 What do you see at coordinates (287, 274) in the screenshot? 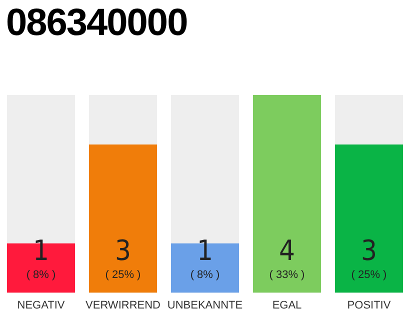
I see `annotation: ( 33% )` at bounding box center [287, 274].